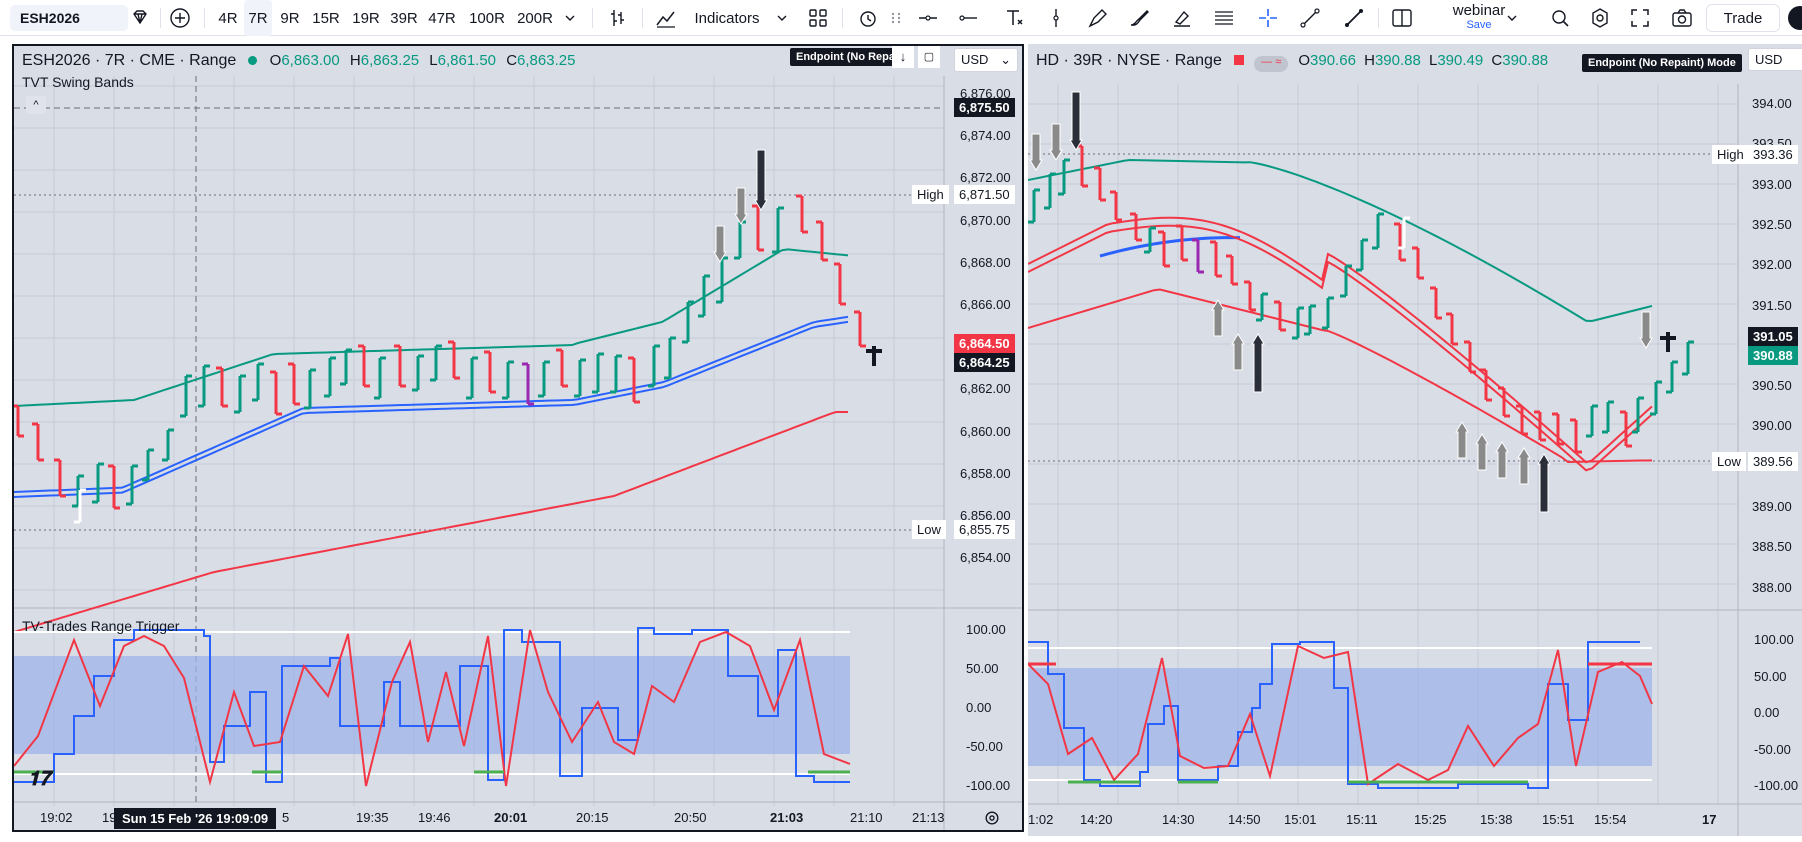  What do you see at coordinates (986, 60) in the screenshot?
I see `left-currency-select: USD ⌄` at bounding box center [986, 60].